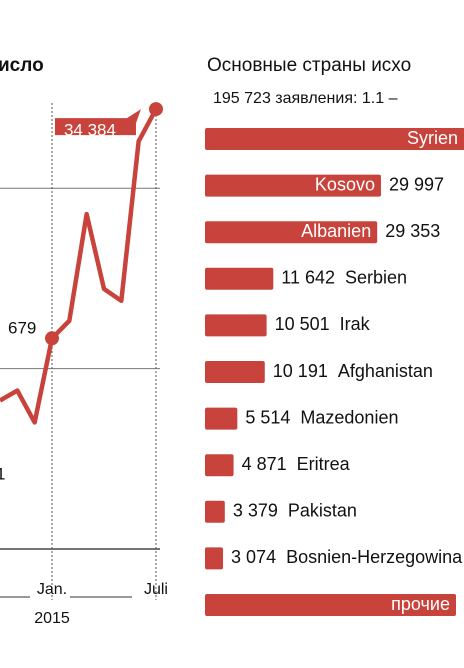 Image resolution: width=464 pixels, height=668 pixels. What do you see at coordinates (349, 417) in the screenshot?
I see `category-label: Mazedonien` at bounding box center [349, 417].